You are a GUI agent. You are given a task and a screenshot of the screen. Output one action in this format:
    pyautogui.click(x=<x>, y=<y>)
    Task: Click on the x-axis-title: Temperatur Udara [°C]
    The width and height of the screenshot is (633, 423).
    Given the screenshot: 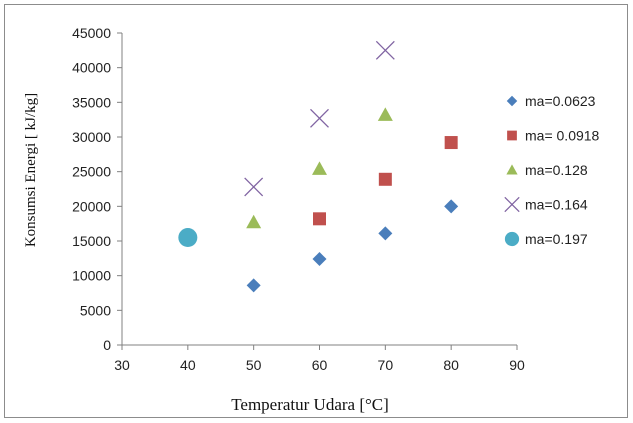 What is the action you would take?
    pyautogui.click(x=310, y=404)
    